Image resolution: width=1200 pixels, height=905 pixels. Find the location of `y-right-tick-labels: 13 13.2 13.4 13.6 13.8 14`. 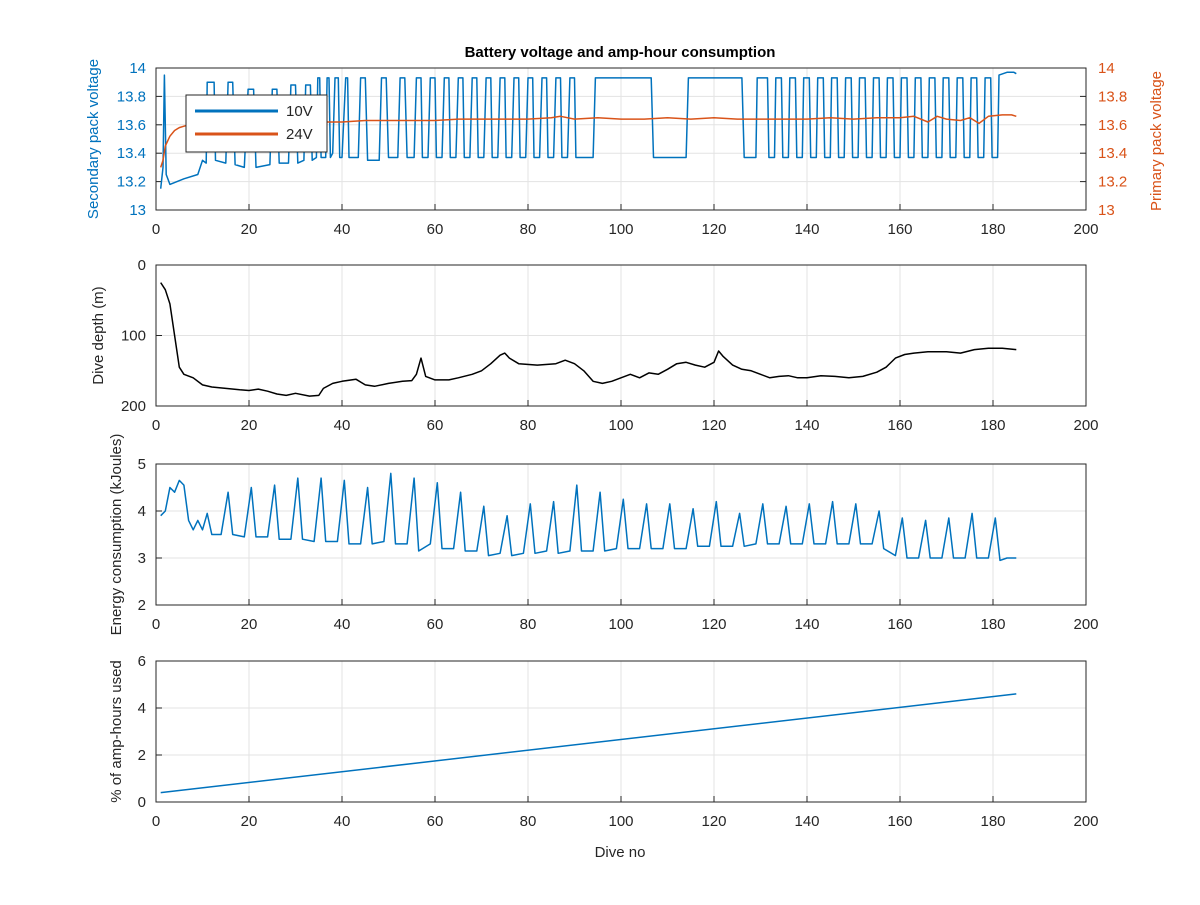

y-right-tick-labels: 13 13.2 13.4 13.6 13.8 14 is located at coordinates (1112, 139).